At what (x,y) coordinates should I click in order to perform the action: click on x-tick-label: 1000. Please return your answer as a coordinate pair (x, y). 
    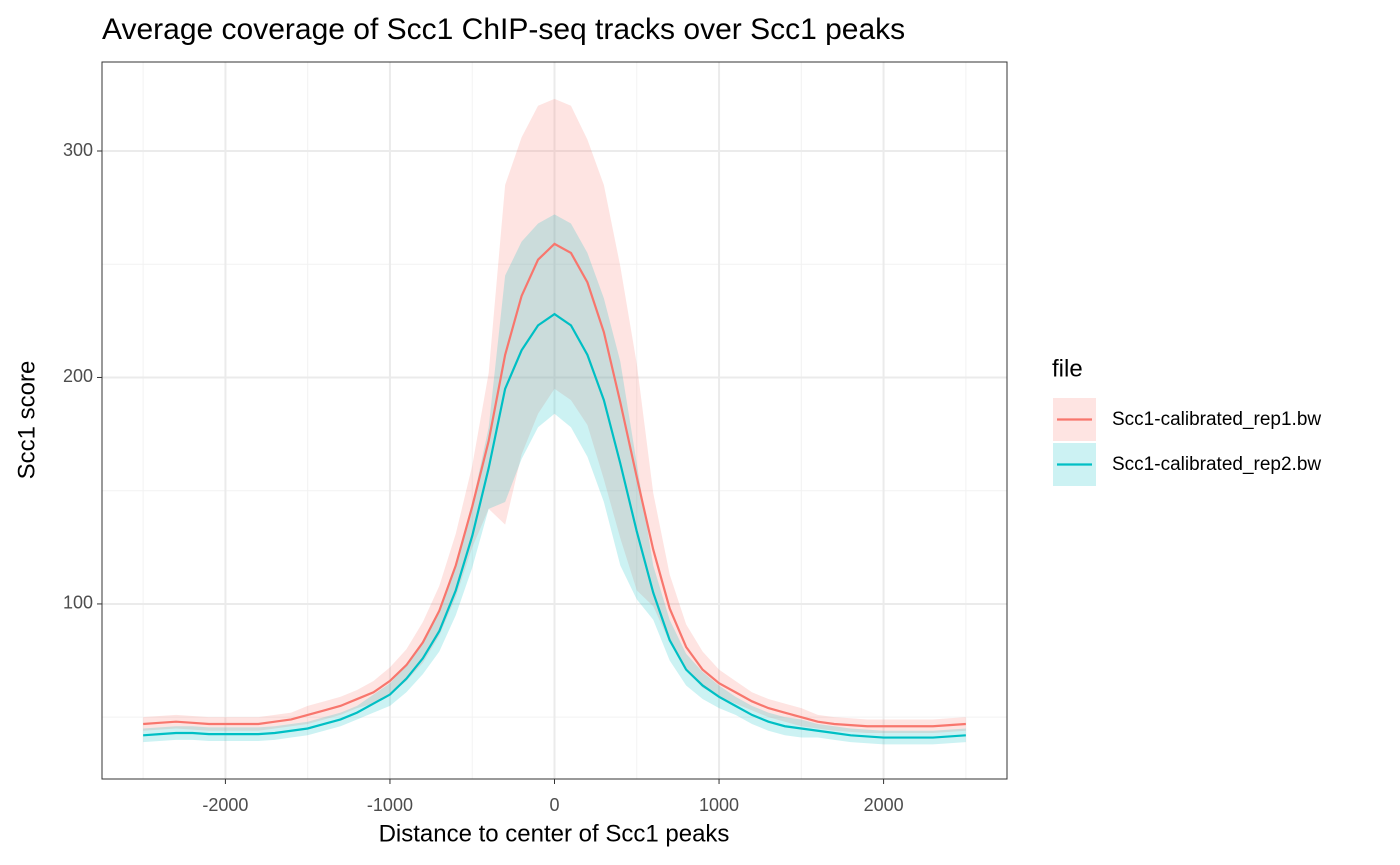
    Looking at the image, I should click on (719, 805).